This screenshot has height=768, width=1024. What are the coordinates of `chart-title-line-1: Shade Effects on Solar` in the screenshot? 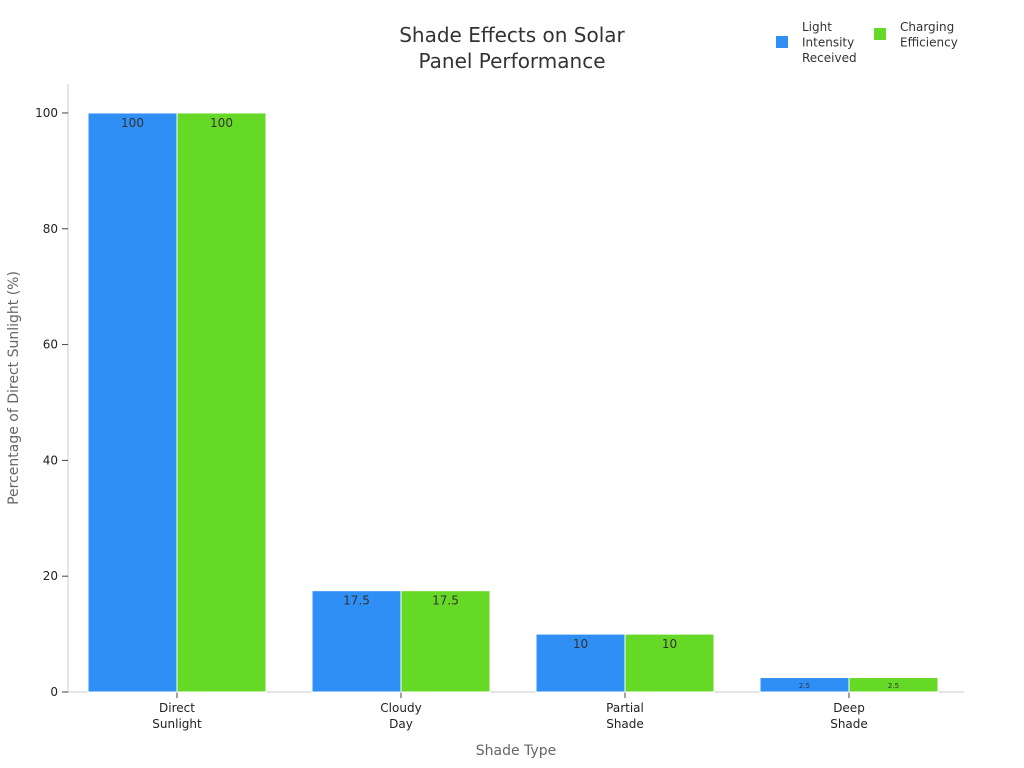 It's located at (512, 35).